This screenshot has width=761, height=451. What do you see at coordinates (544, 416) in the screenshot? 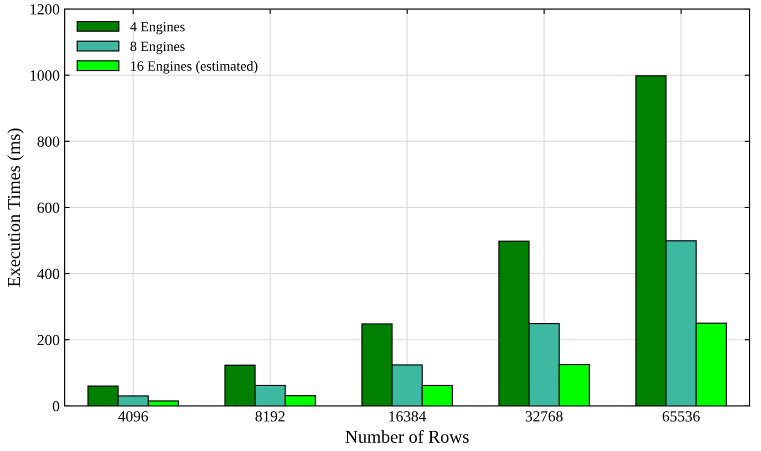
I see `x-tick-label: 32768` at bounding box center [544, 416].